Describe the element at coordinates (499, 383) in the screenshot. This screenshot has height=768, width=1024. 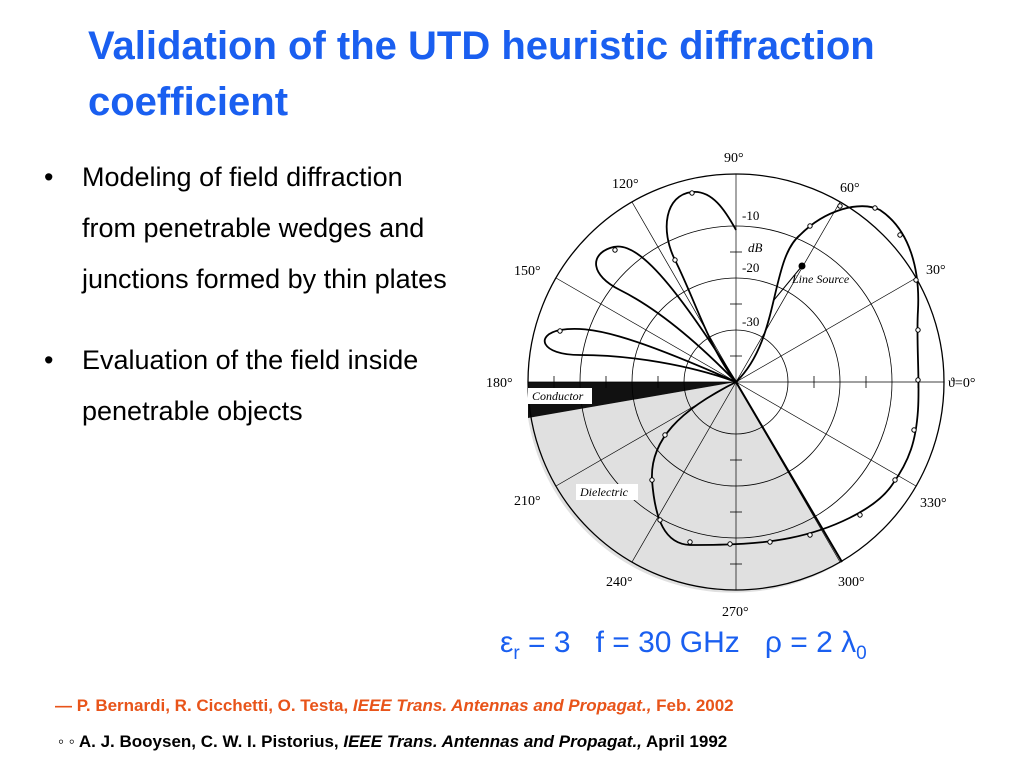
I see `angle-label: 180°` at that location.